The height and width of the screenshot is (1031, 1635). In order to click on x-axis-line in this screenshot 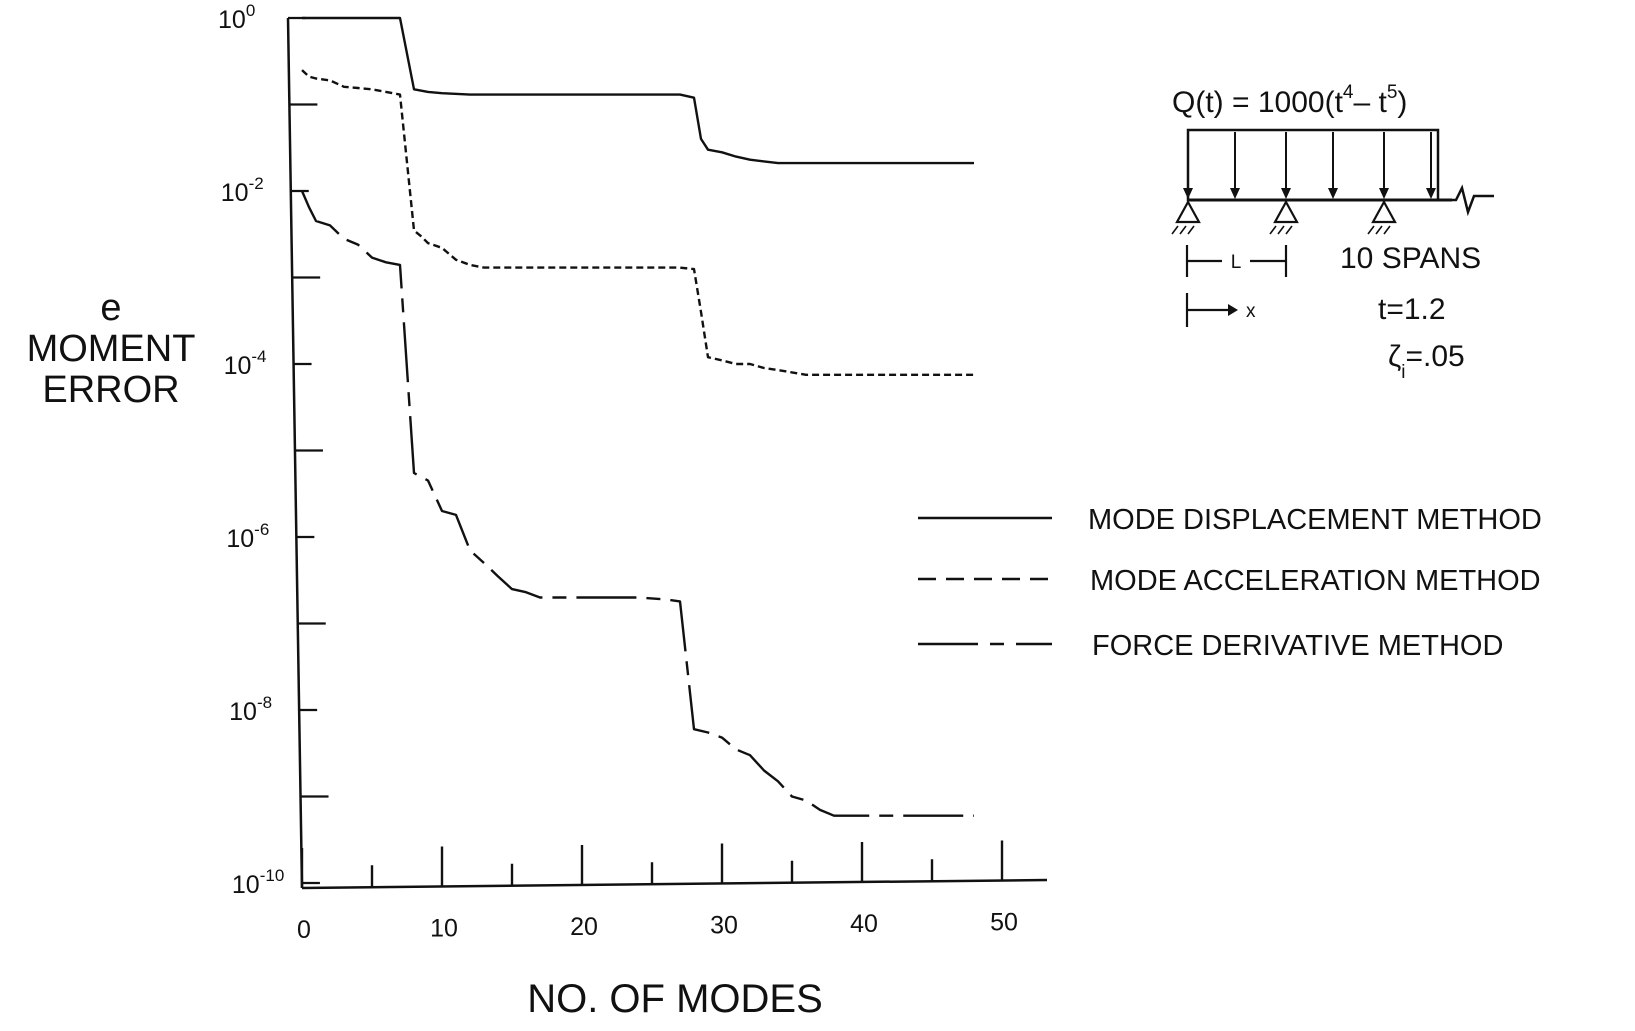, I will do `click(674, 884)`.